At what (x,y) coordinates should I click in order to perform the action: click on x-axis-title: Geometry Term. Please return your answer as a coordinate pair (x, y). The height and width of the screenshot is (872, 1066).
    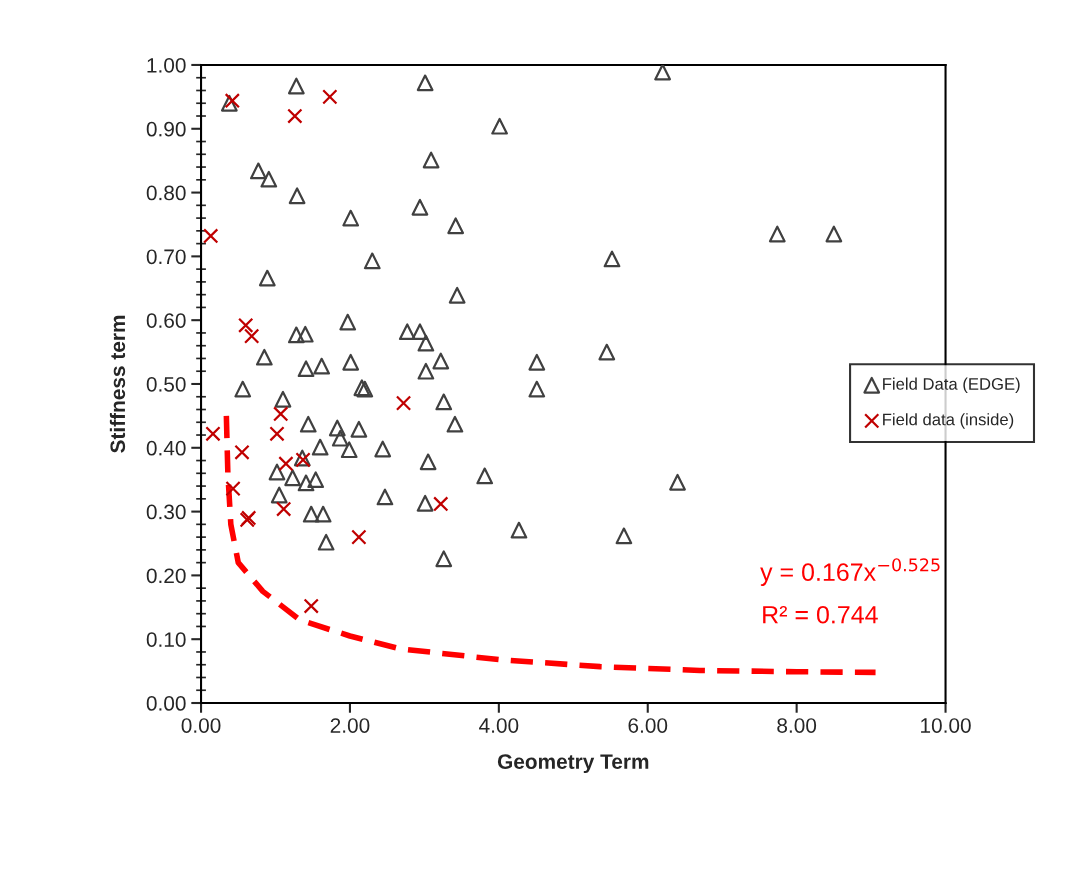
    Looking at the image, I should click on (573, 764).